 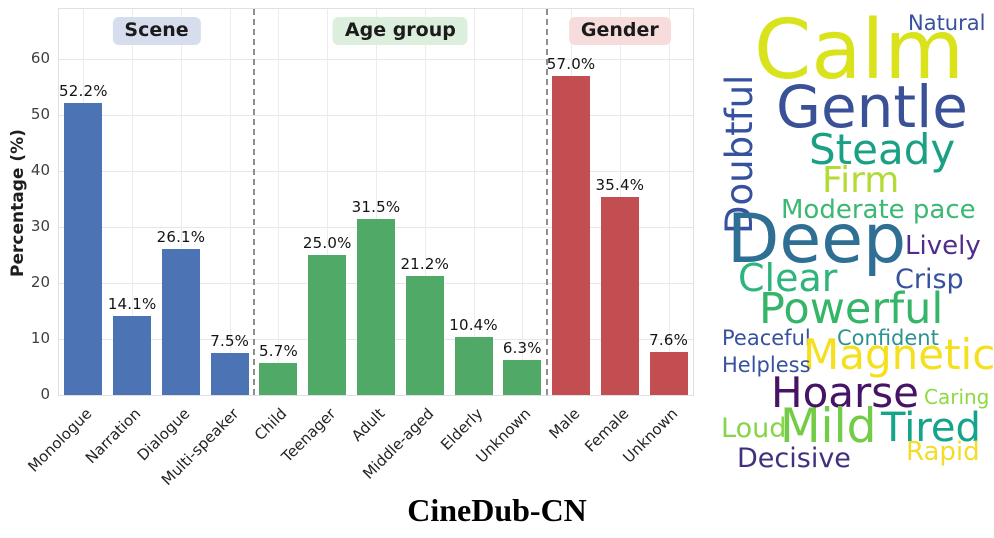 I want to click on bar-male, so click(x=571, y=235).